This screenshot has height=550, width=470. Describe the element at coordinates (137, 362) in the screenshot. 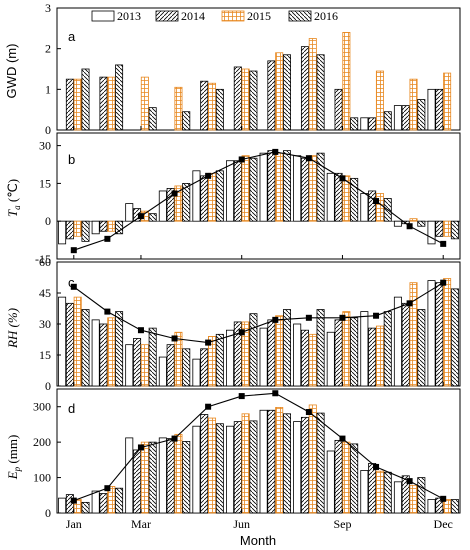

I see `bar-2014-m3` at that location.